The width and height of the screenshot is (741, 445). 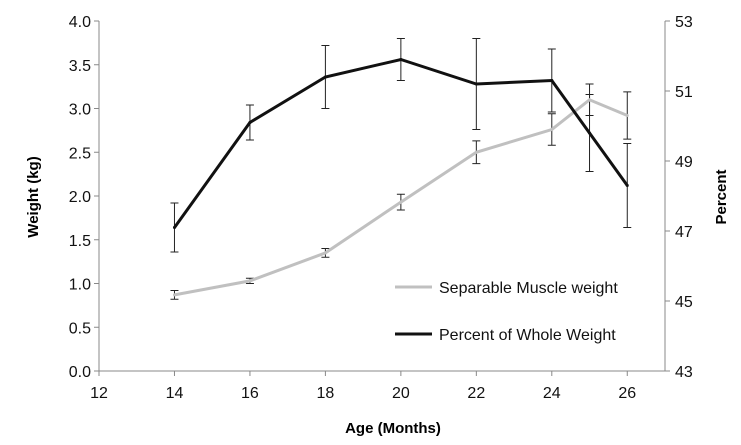 I want to click on x-tick-label: 18, so click(x=326, y=393).